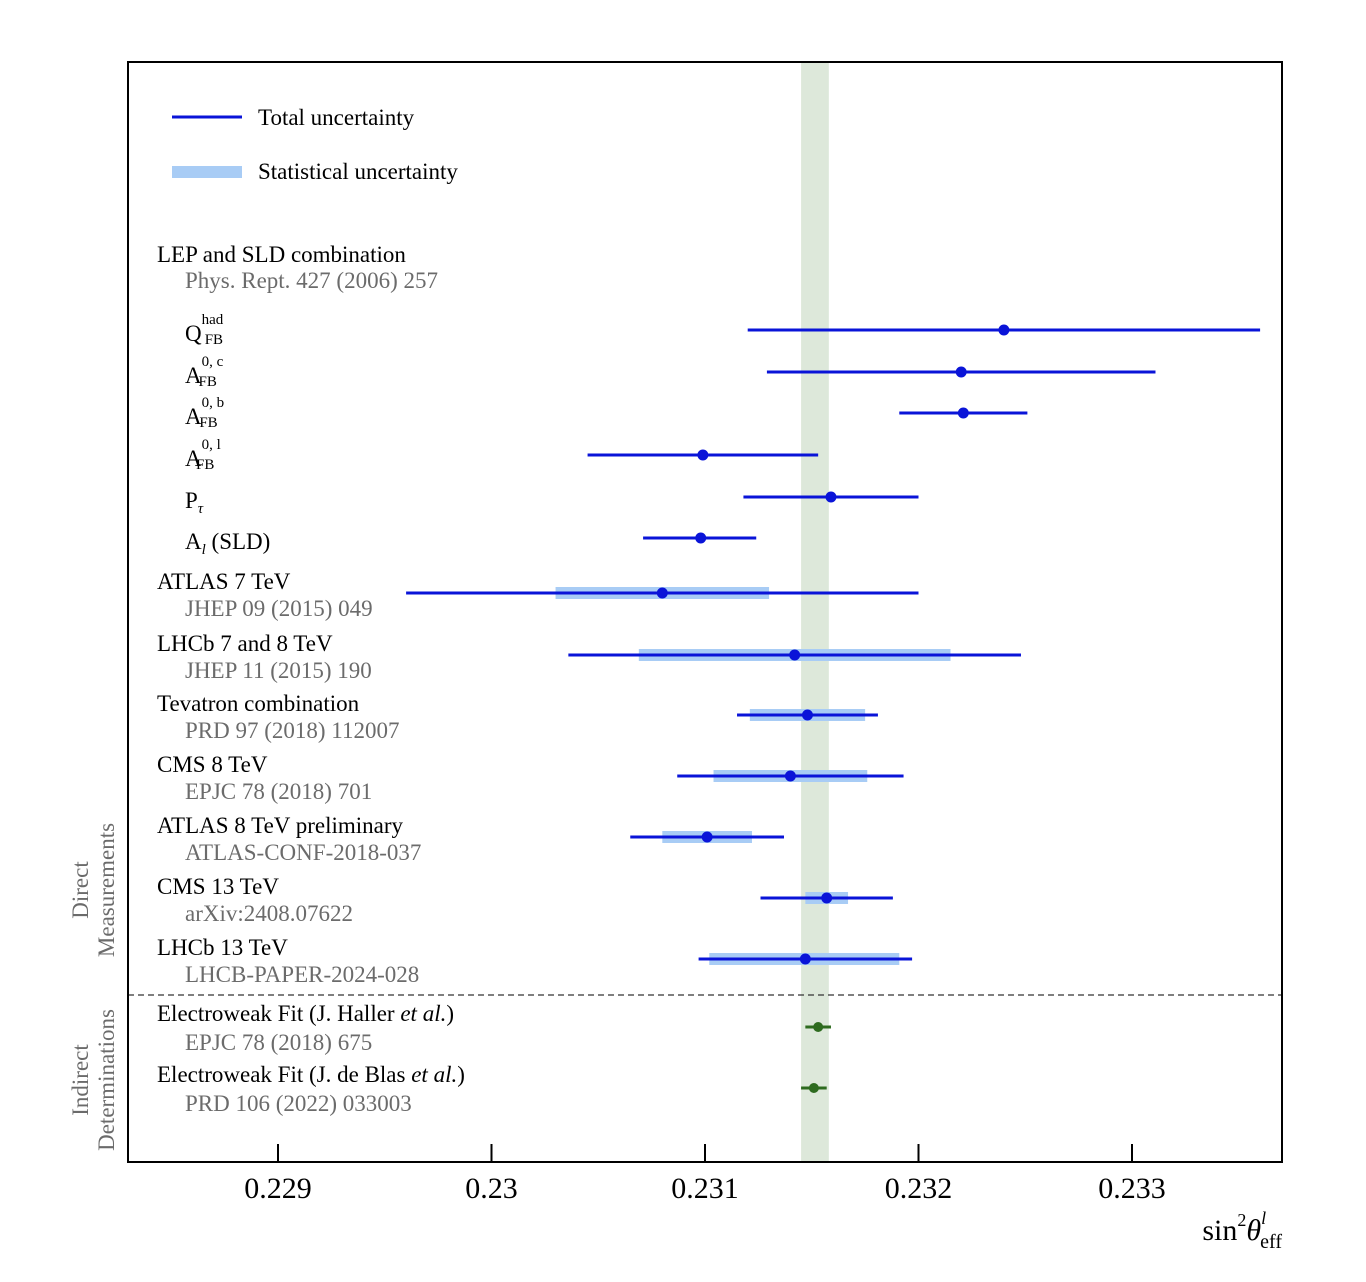 This screenshot has width=1366, height=1282. I want to click on x-tick-label: 0.231, so click(705, 1188).